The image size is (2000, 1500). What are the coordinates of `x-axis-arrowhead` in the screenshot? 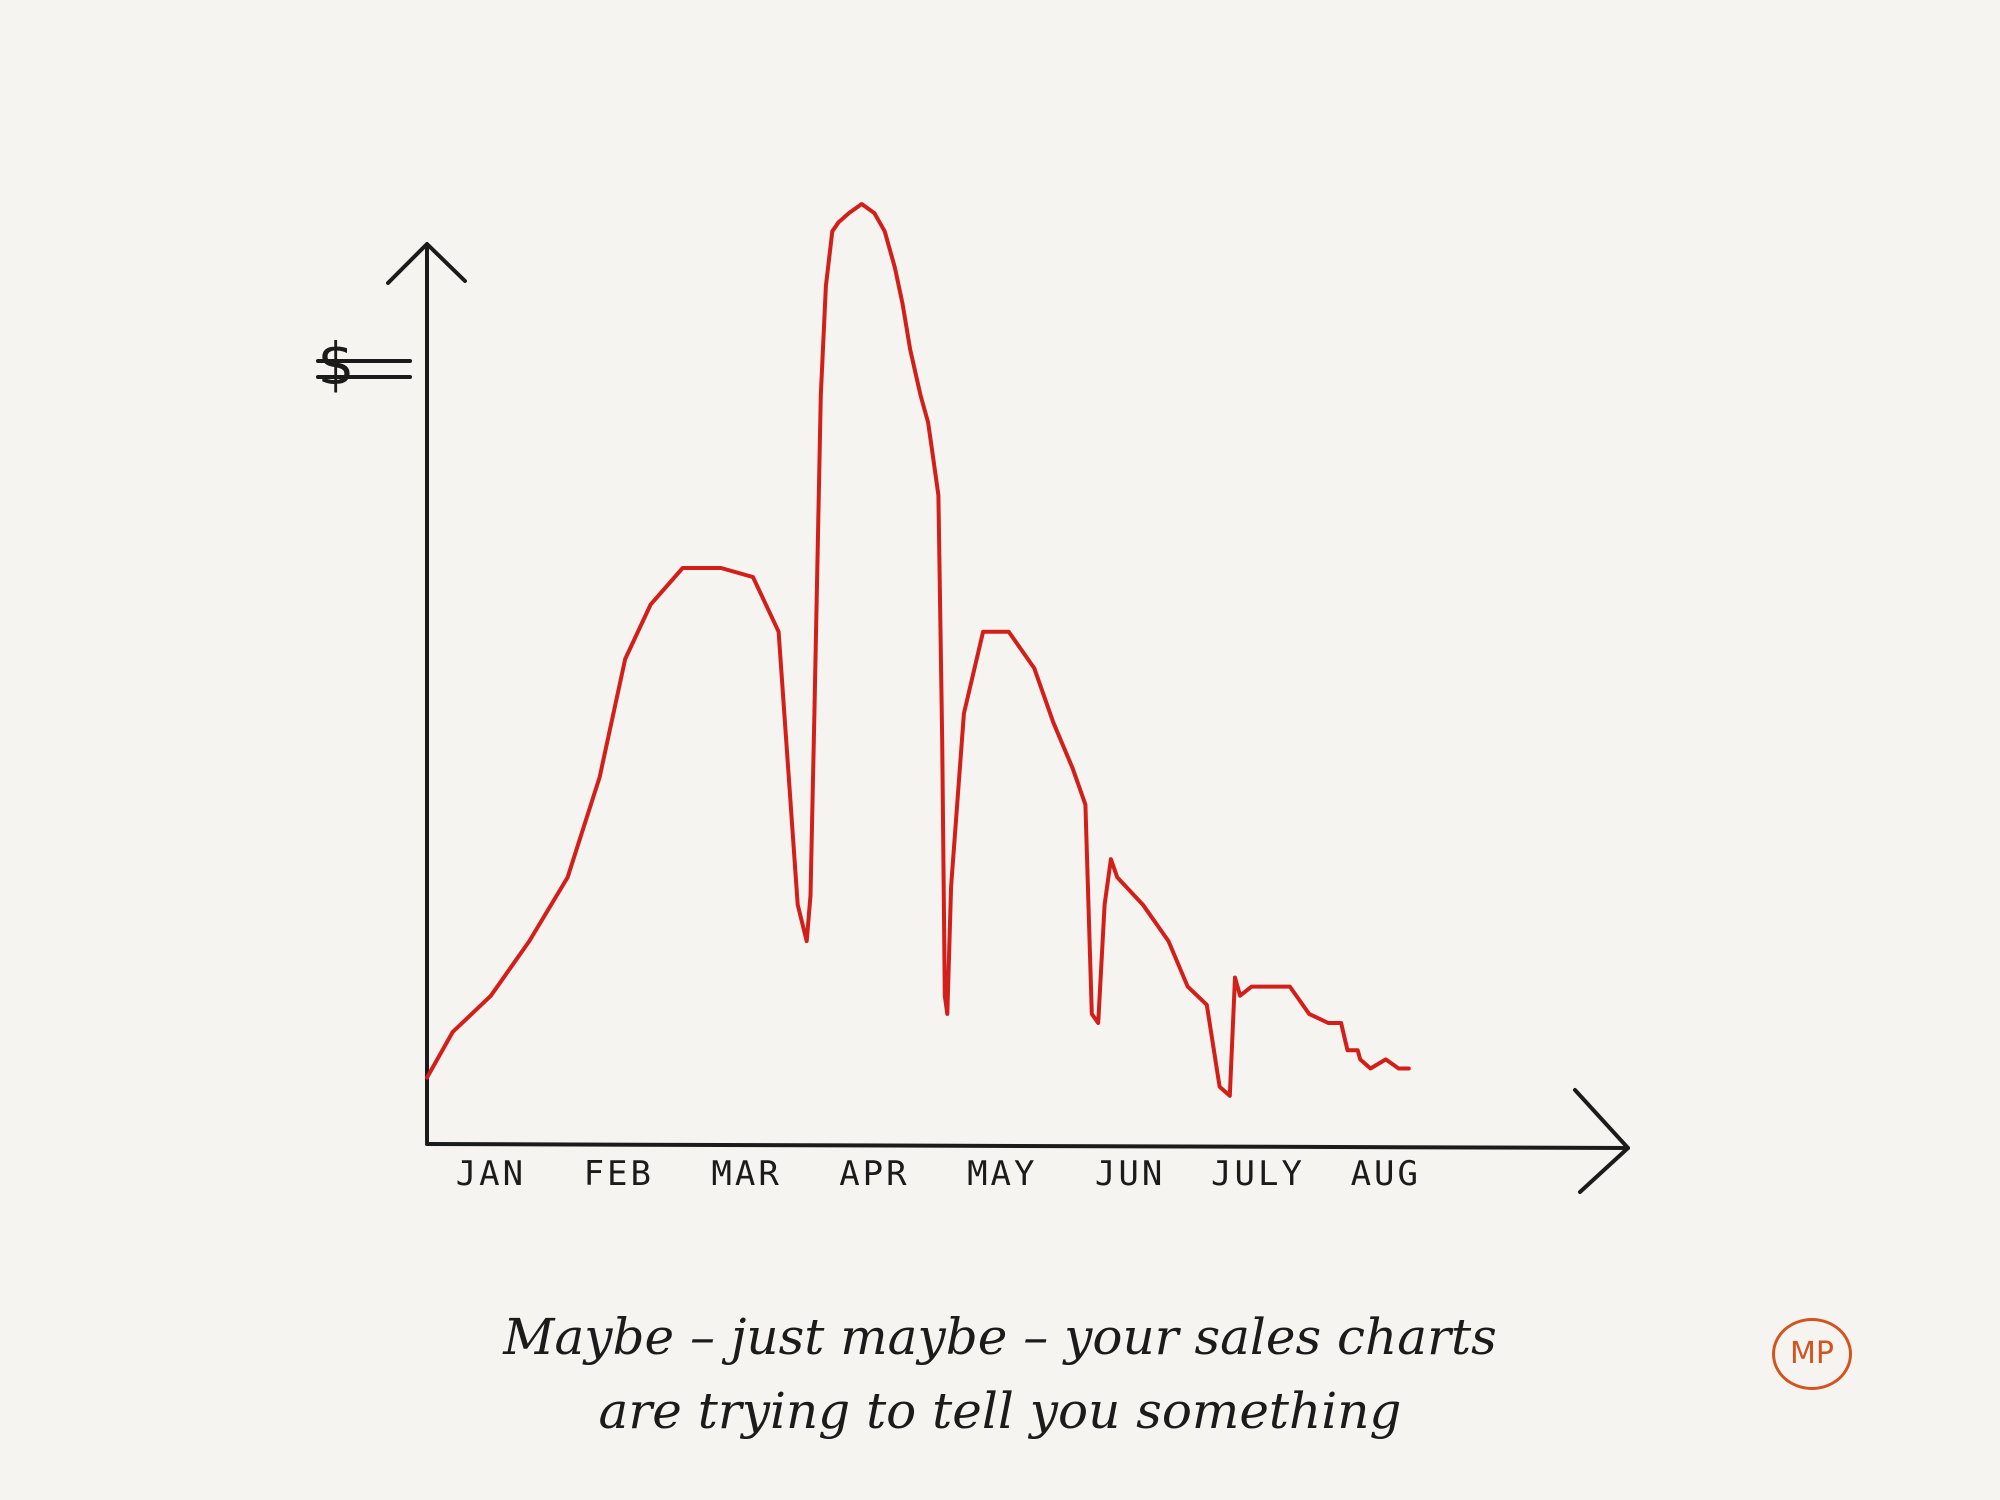 It's located at (1601, 1141).